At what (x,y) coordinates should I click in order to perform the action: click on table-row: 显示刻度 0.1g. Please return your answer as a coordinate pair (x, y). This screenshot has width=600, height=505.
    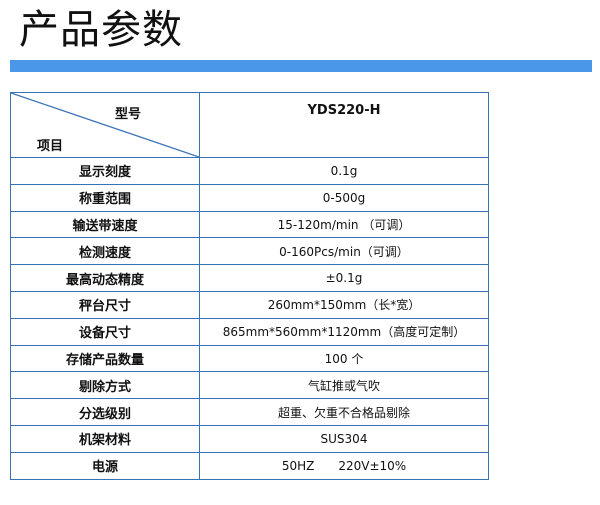
    Looking at the image, I should click on (249, 171).